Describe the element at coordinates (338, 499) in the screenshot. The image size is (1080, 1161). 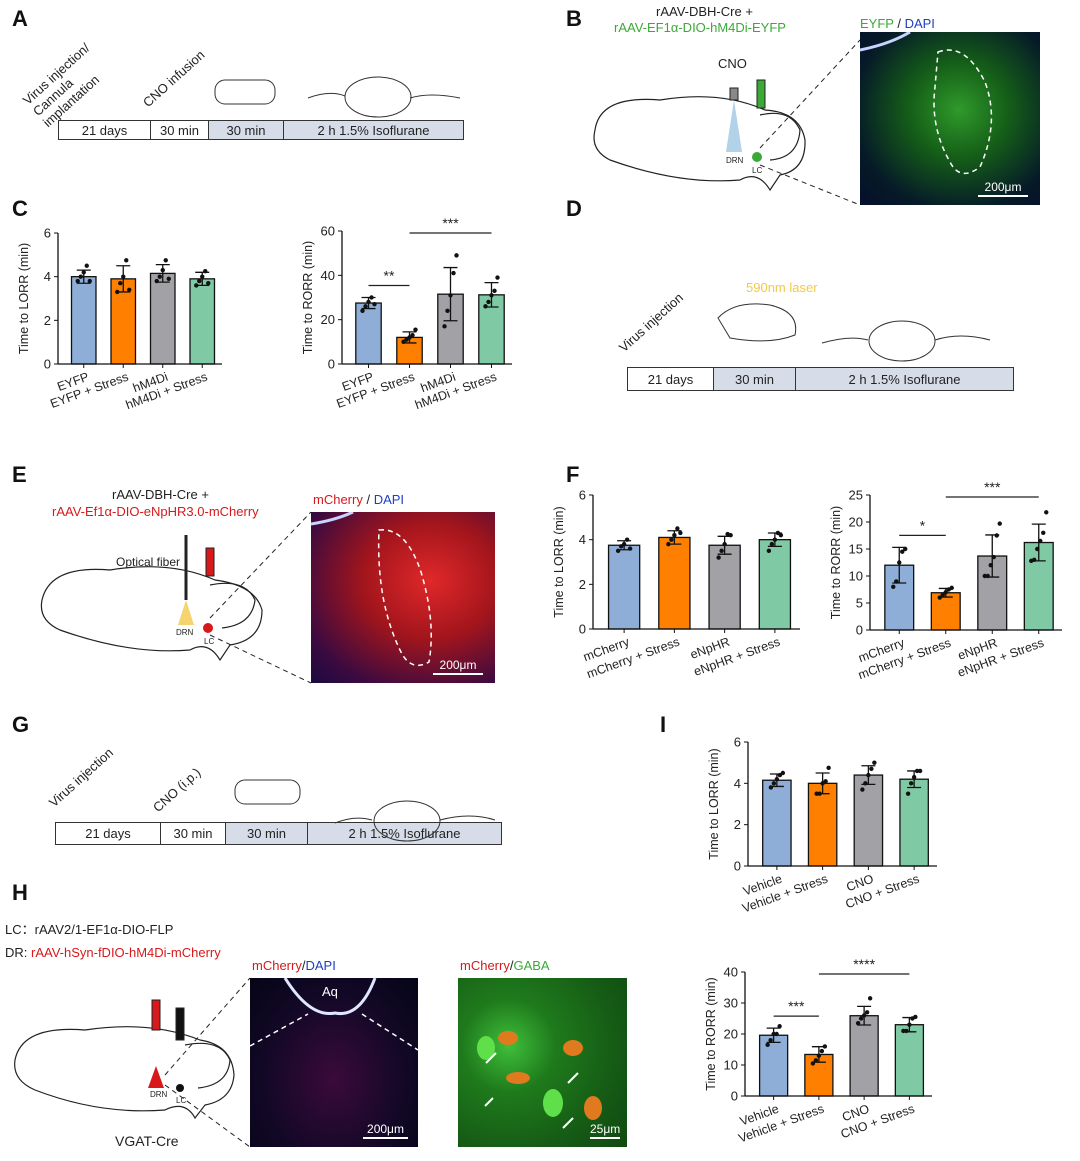
I see `stain-mcherry: mCherry` at that location.